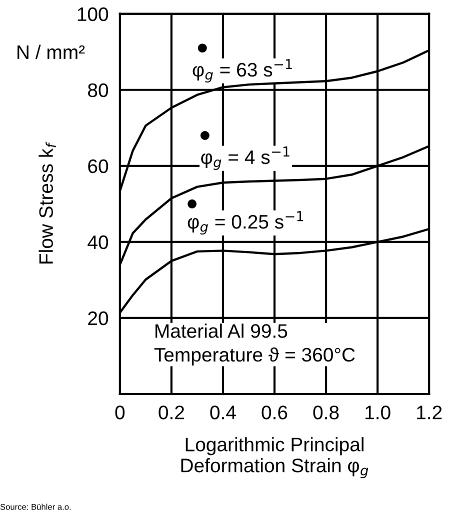  What do you see at coordinates (429, 413) in the screenshot?
I see `x-tick-label: 1.2` at bounding box center [429, 413].